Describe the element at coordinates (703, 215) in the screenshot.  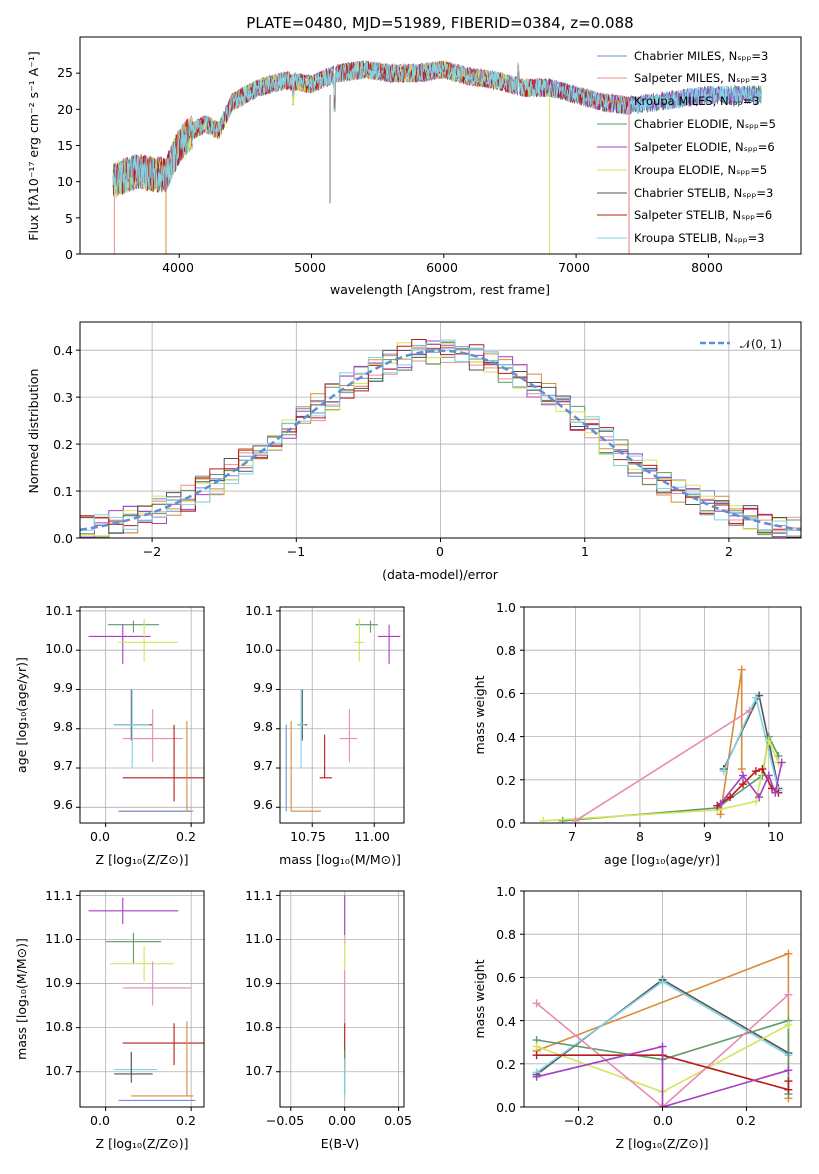
I see `legend-label: Salpeter STELIB, Nₛₚₚ=6` at that location.